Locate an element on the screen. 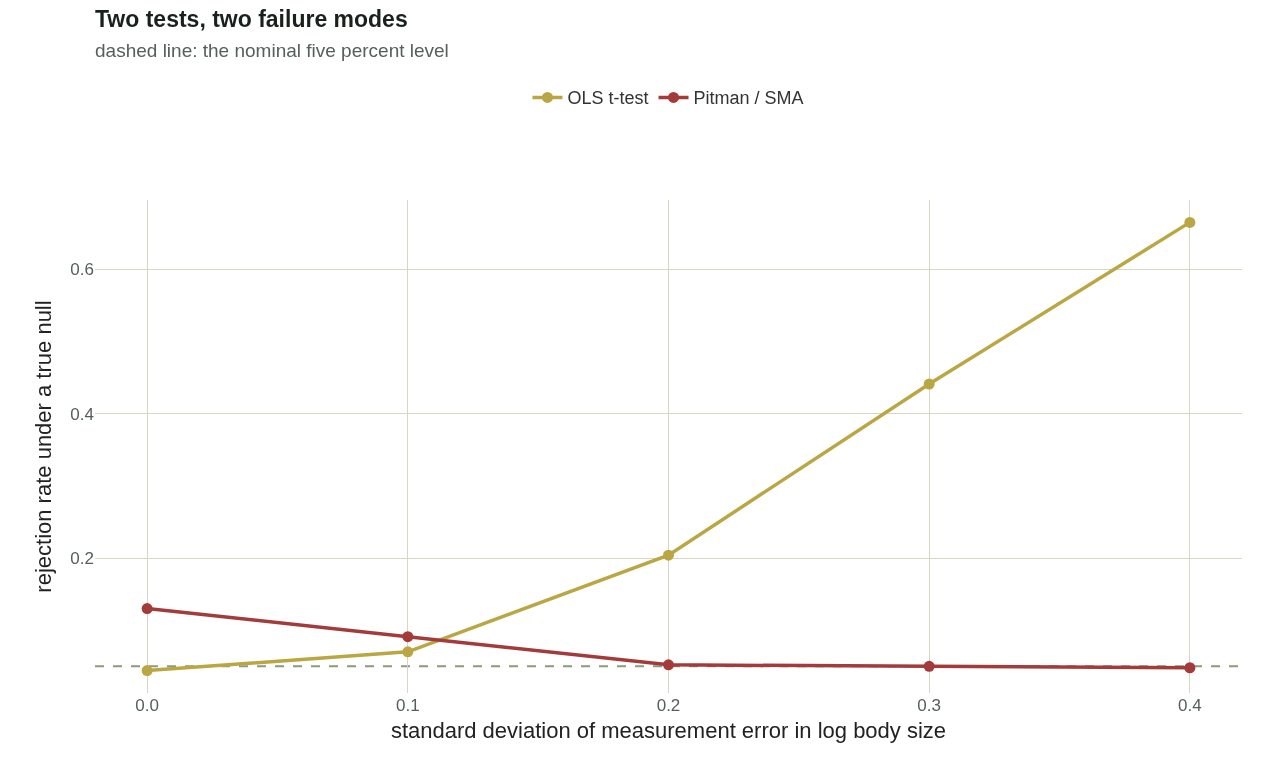 Image resolution: width=1267 pixels, height=768 pixels. x-tick-label: 0.3 is located at coordinates (929, 705).